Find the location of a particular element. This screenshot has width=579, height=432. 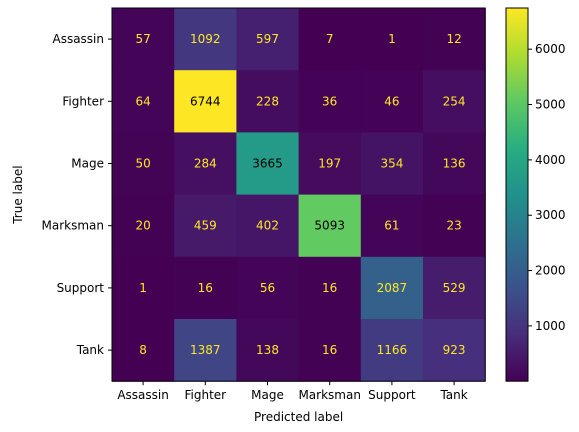

cell-value-label: 36 is located at coordinates (329, 101).